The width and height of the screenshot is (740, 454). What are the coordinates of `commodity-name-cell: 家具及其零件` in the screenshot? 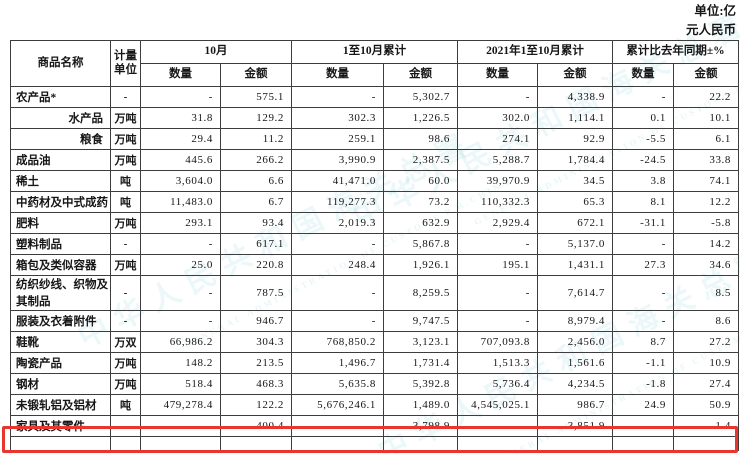 It's located at (60, 426).